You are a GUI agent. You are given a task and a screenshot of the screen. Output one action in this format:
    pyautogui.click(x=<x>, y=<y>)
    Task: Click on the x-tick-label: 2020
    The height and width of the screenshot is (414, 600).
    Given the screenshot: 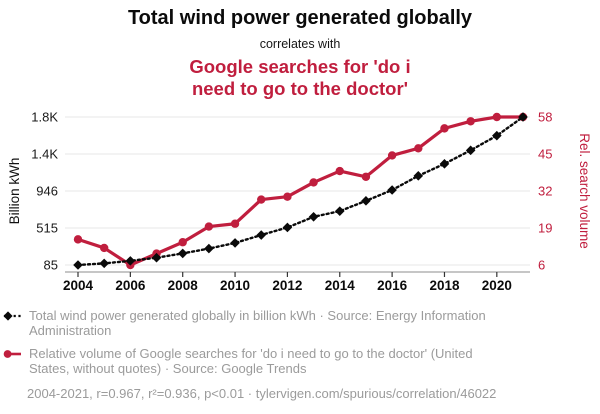 What is the action you would take?
    pyautogui.click(x=497, y=285)
    